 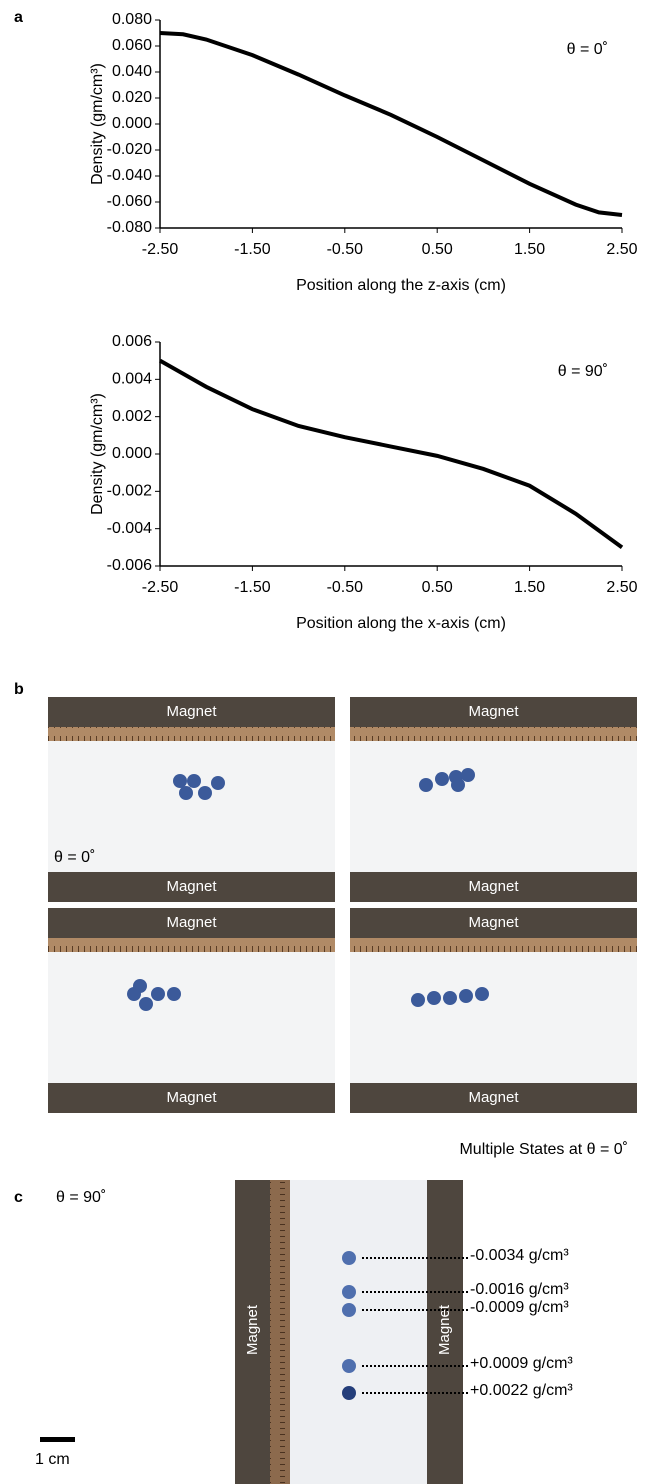 I want to click on y-tick-label: -0.020, so click(x=129, y=149).